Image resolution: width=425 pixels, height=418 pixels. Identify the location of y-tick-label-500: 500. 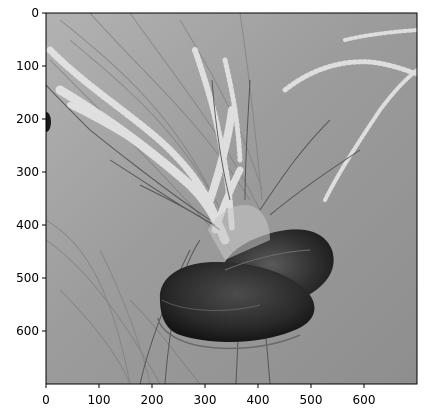
(27, 278).